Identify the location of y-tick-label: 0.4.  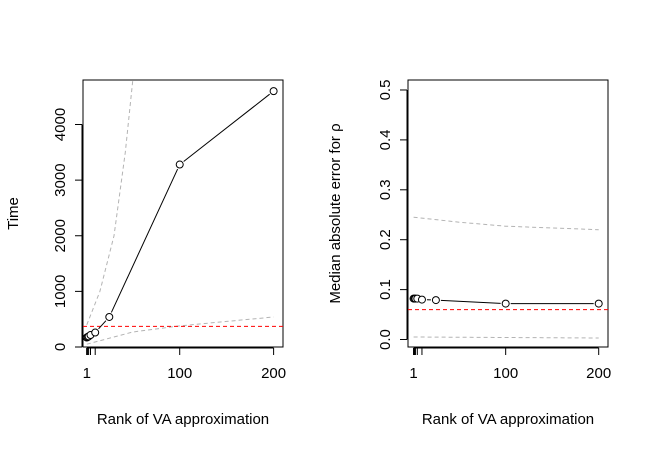
(385, 139).